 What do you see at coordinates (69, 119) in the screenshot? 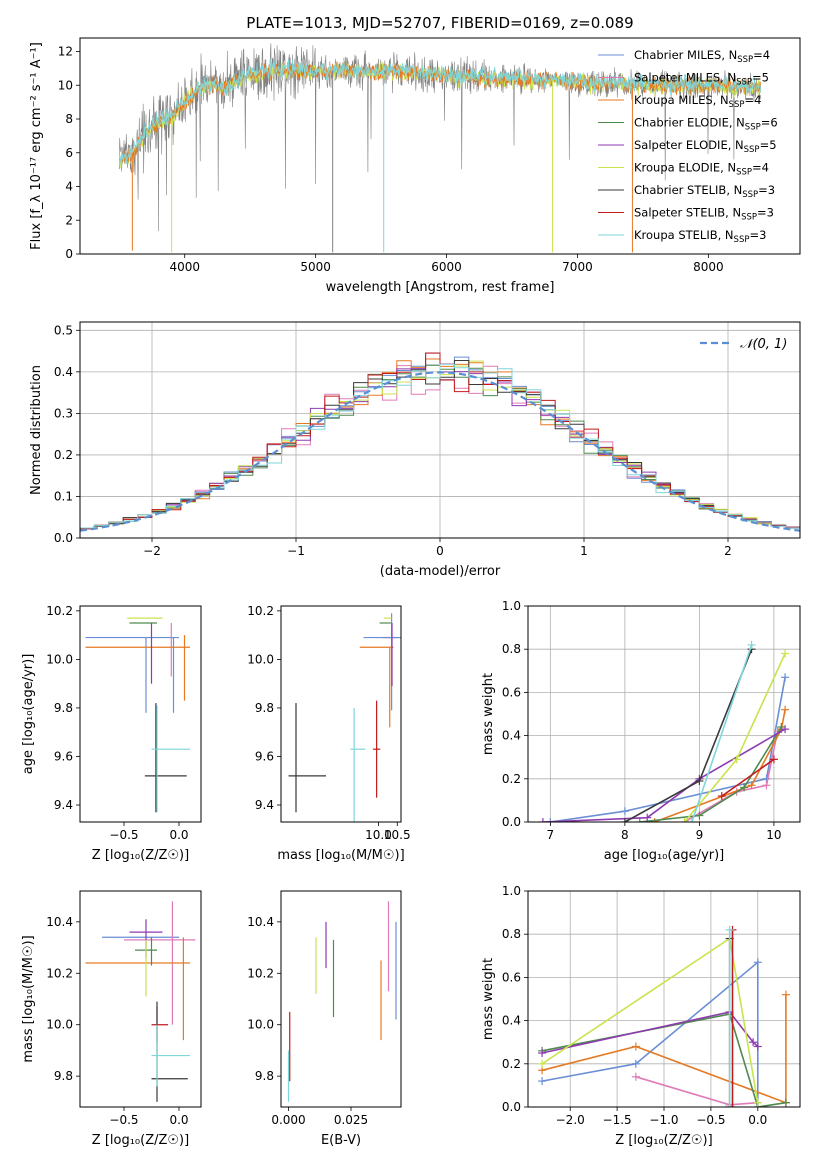
I see `y-tick-label: 8` at bounding box center [69, 119].